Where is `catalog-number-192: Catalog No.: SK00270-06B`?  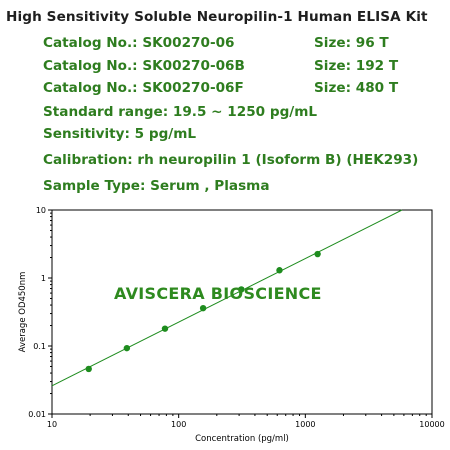
catalog-number-192: Catalog No.: SK00270-06B is located at coordinates (144, 66).